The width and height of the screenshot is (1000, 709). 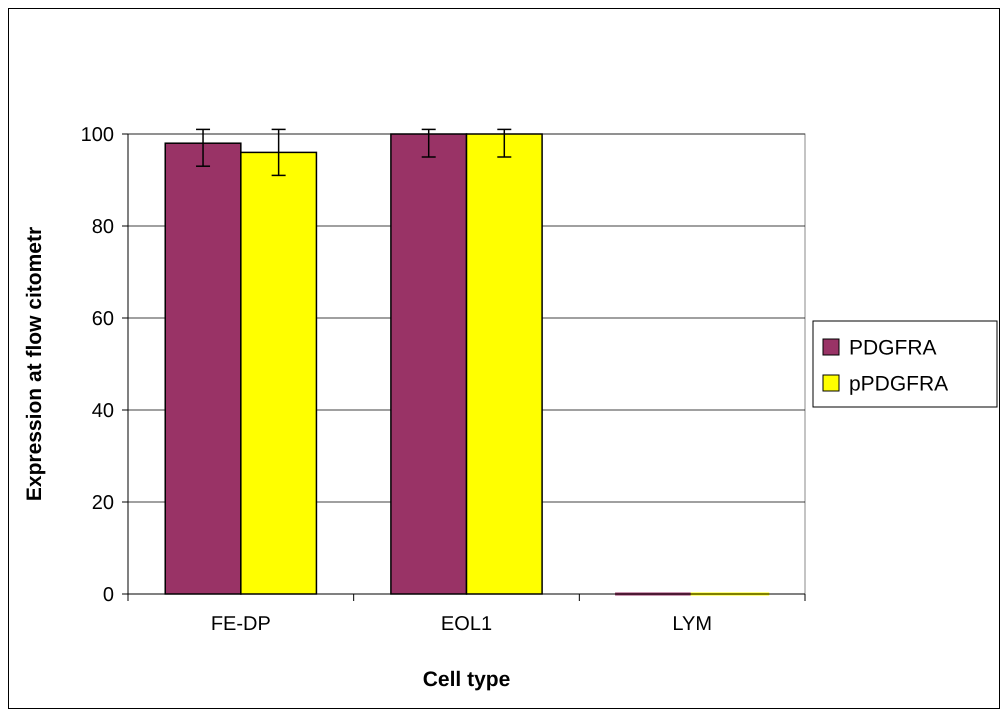 What do you see at coordinates (103, 503) in the screenshot?
I see `y-tick-label: 20` at bounding box center [103, 503].